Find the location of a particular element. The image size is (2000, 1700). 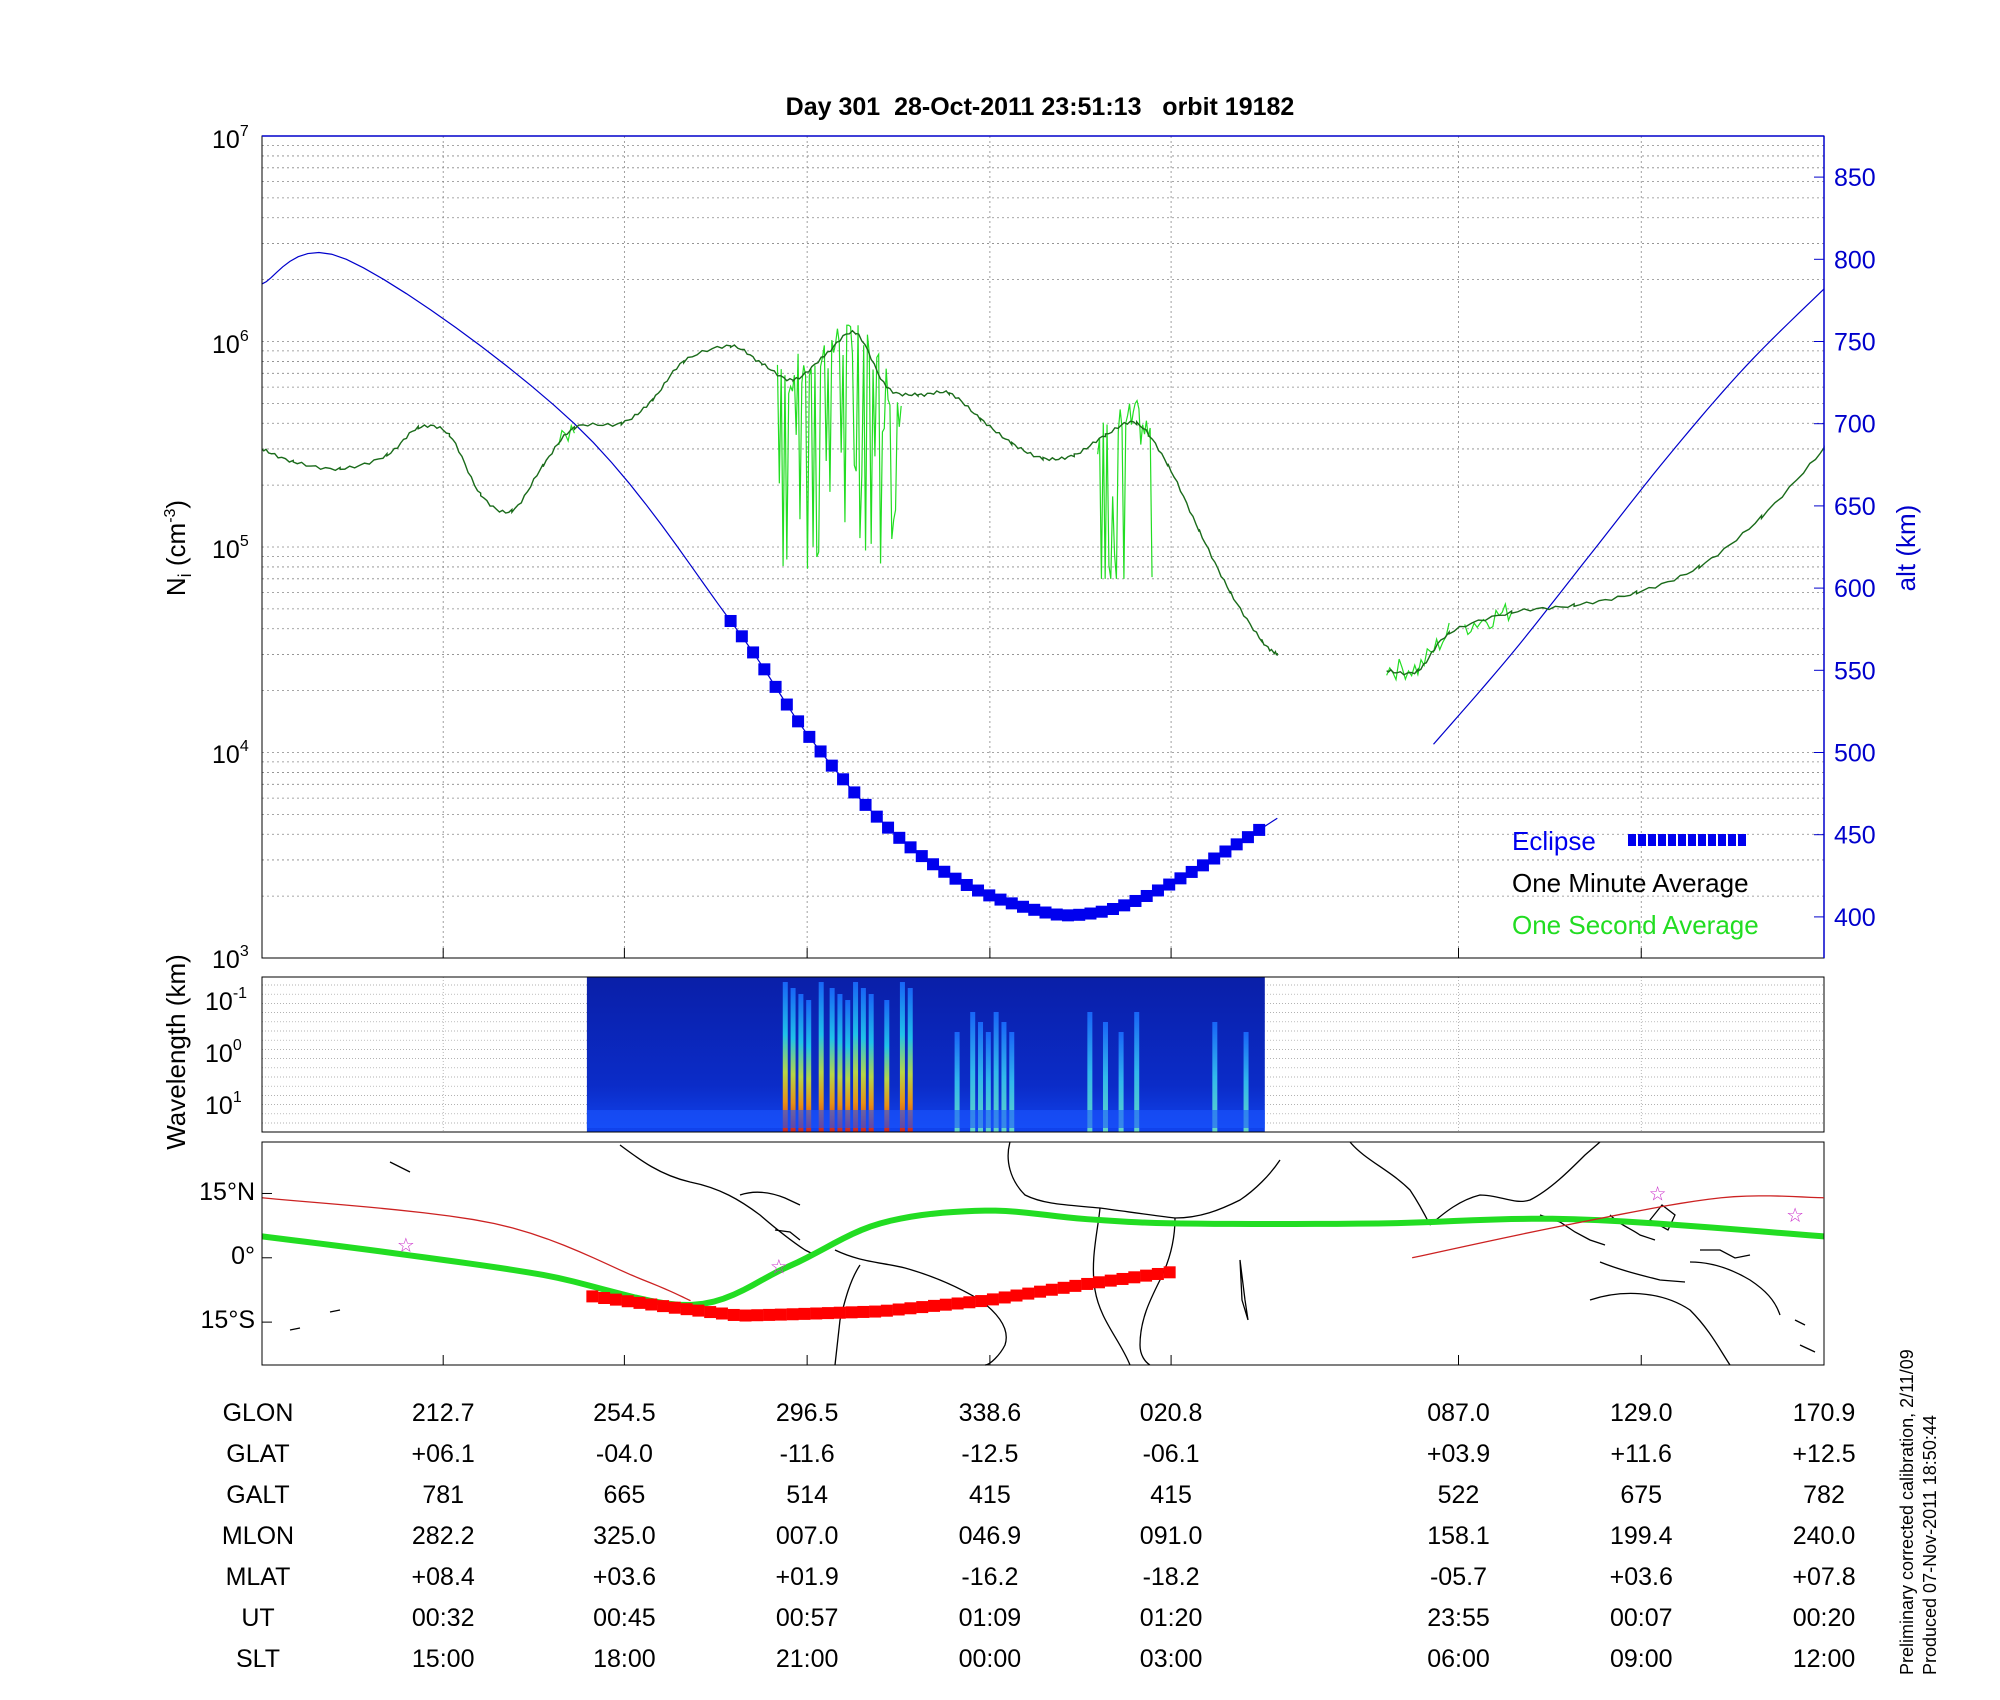

table-cell: 415 is located at coordinates (1171, 1495).